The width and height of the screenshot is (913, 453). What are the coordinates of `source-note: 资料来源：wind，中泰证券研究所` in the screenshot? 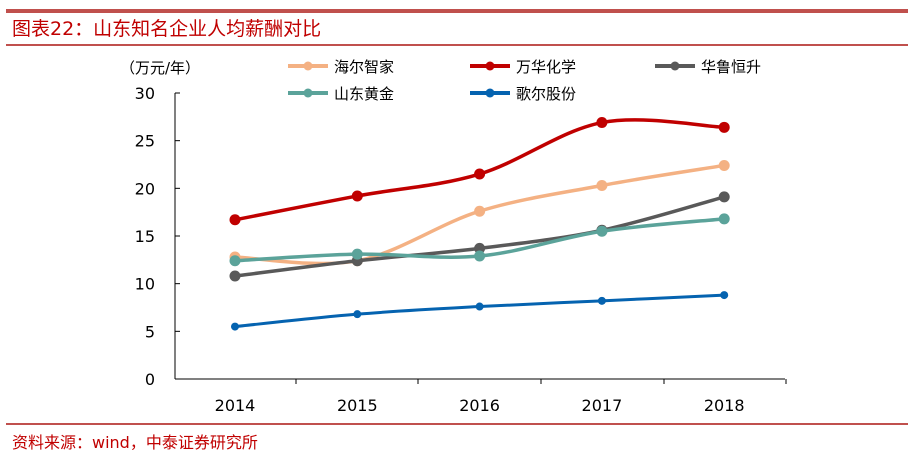 It's located at (135, 442).